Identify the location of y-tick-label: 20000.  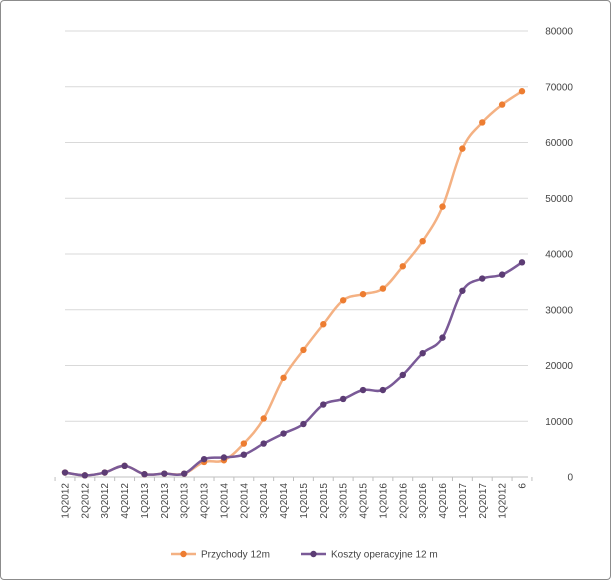
(559, 366).